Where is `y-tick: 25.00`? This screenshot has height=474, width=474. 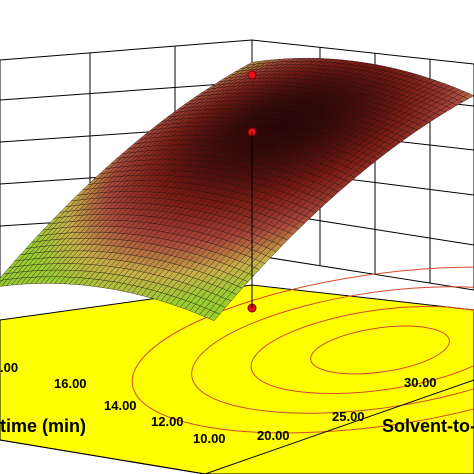 y-tick: 25.00 is located at coordinates (348, 416).